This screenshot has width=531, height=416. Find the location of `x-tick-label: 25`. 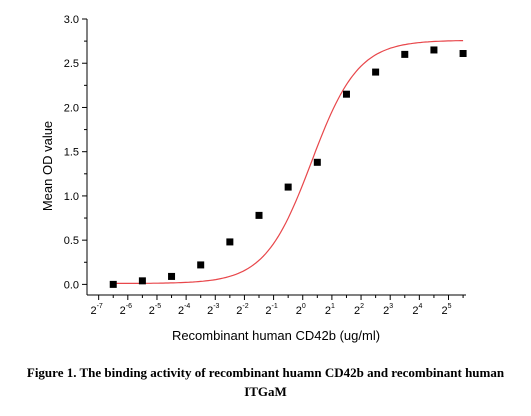

x-tick-label: 25 is located at coordinates (446, 310).